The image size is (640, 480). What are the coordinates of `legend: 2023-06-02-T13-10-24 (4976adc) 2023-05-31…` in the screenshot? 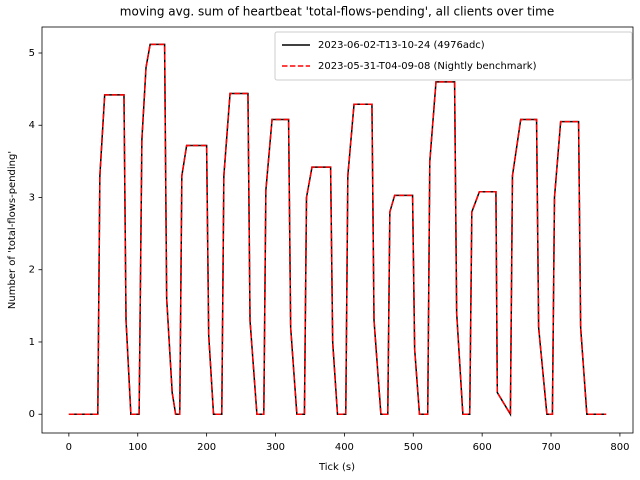 It's located at (453, 56).